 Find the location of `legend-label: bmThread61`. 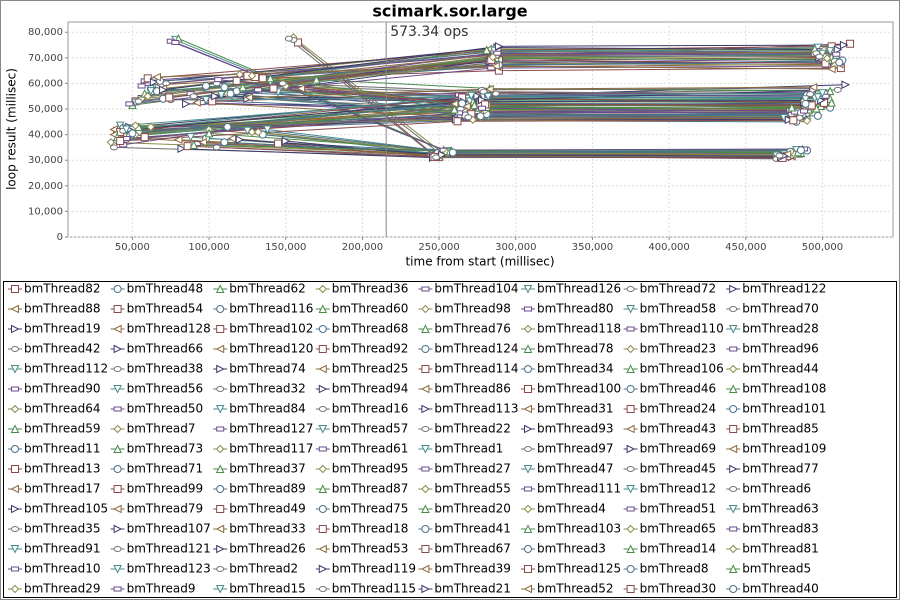

legend-label: bmThread61 is located at coordinates (370, 449).